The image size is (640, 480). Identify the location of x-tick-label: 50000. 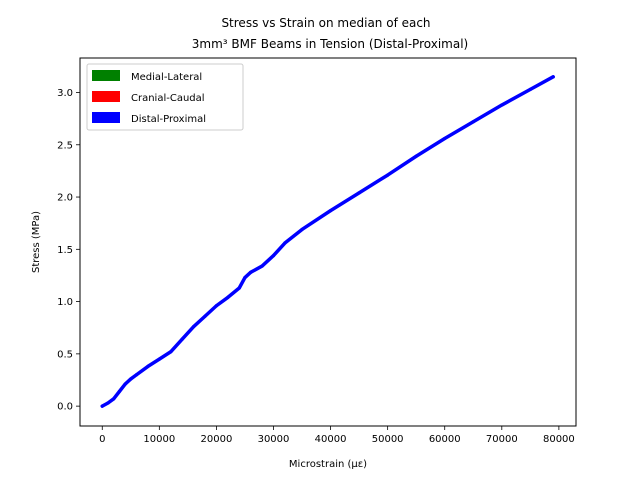
(388, 439).